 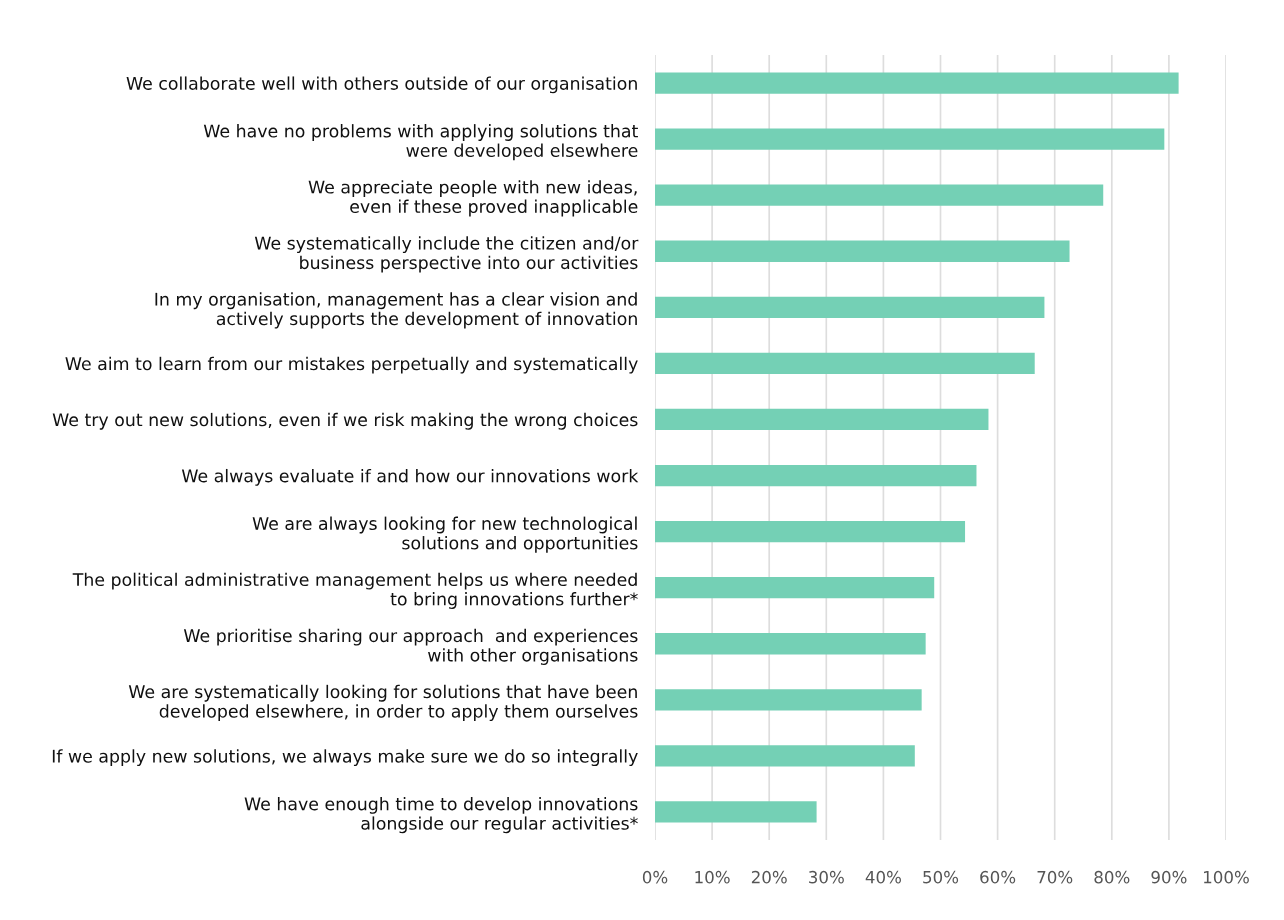 I want to click on y-tick-label: We systematically include the citizen and/or business perspective into our activities, so click(x=446, y=254).